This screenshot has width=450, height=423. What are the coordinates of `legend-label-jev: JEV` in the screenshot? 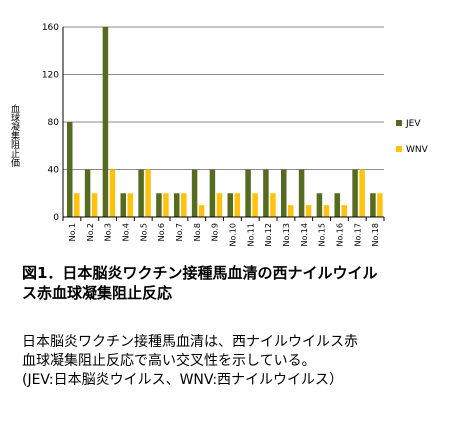 It's located at (413, 124).